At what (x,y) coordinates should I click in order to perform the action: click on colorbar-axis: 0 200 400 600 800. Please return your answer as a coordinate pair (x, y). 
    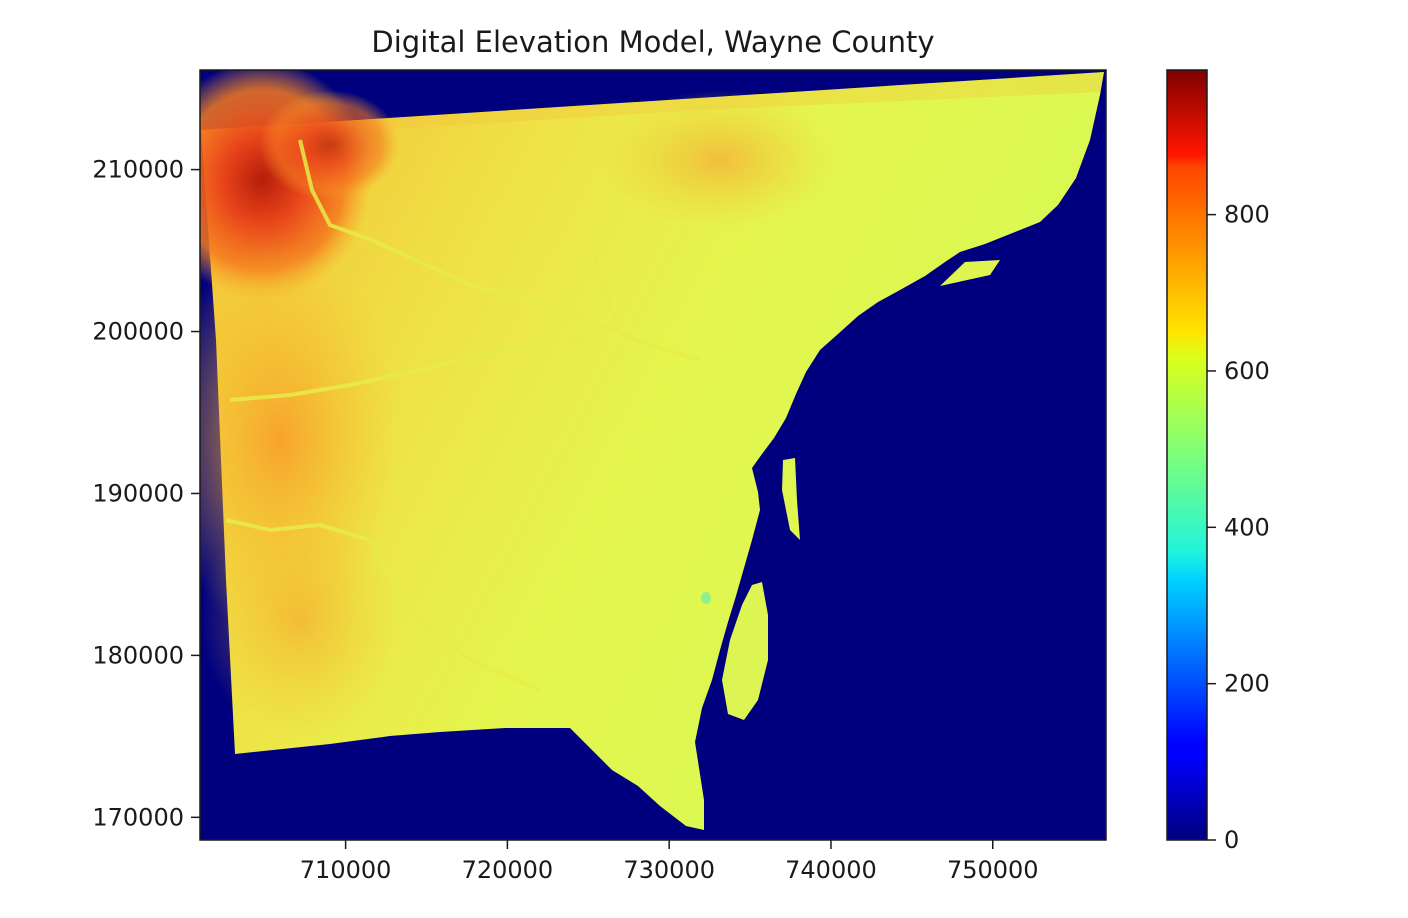
    Looking at the image, I should click on (1238, 527).